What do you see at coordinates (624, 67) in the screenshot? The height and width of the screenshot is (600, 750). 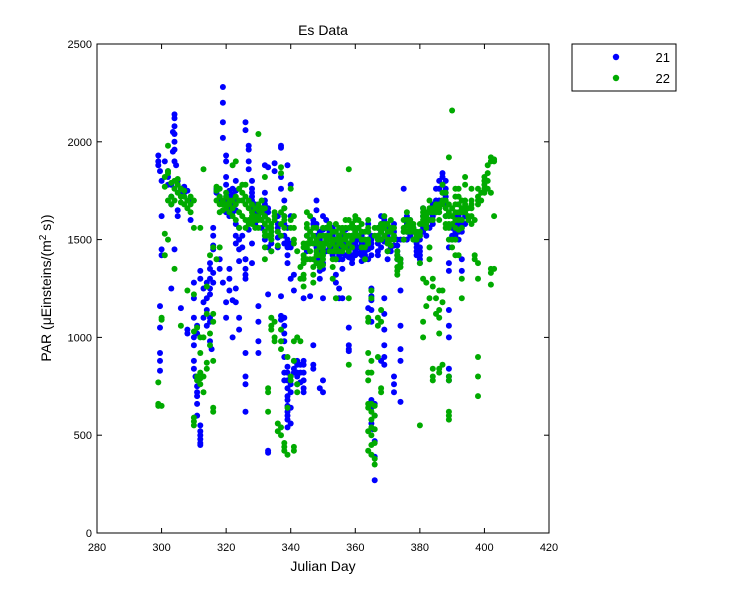 I see `legend-box` at bounding box center [624, 67].